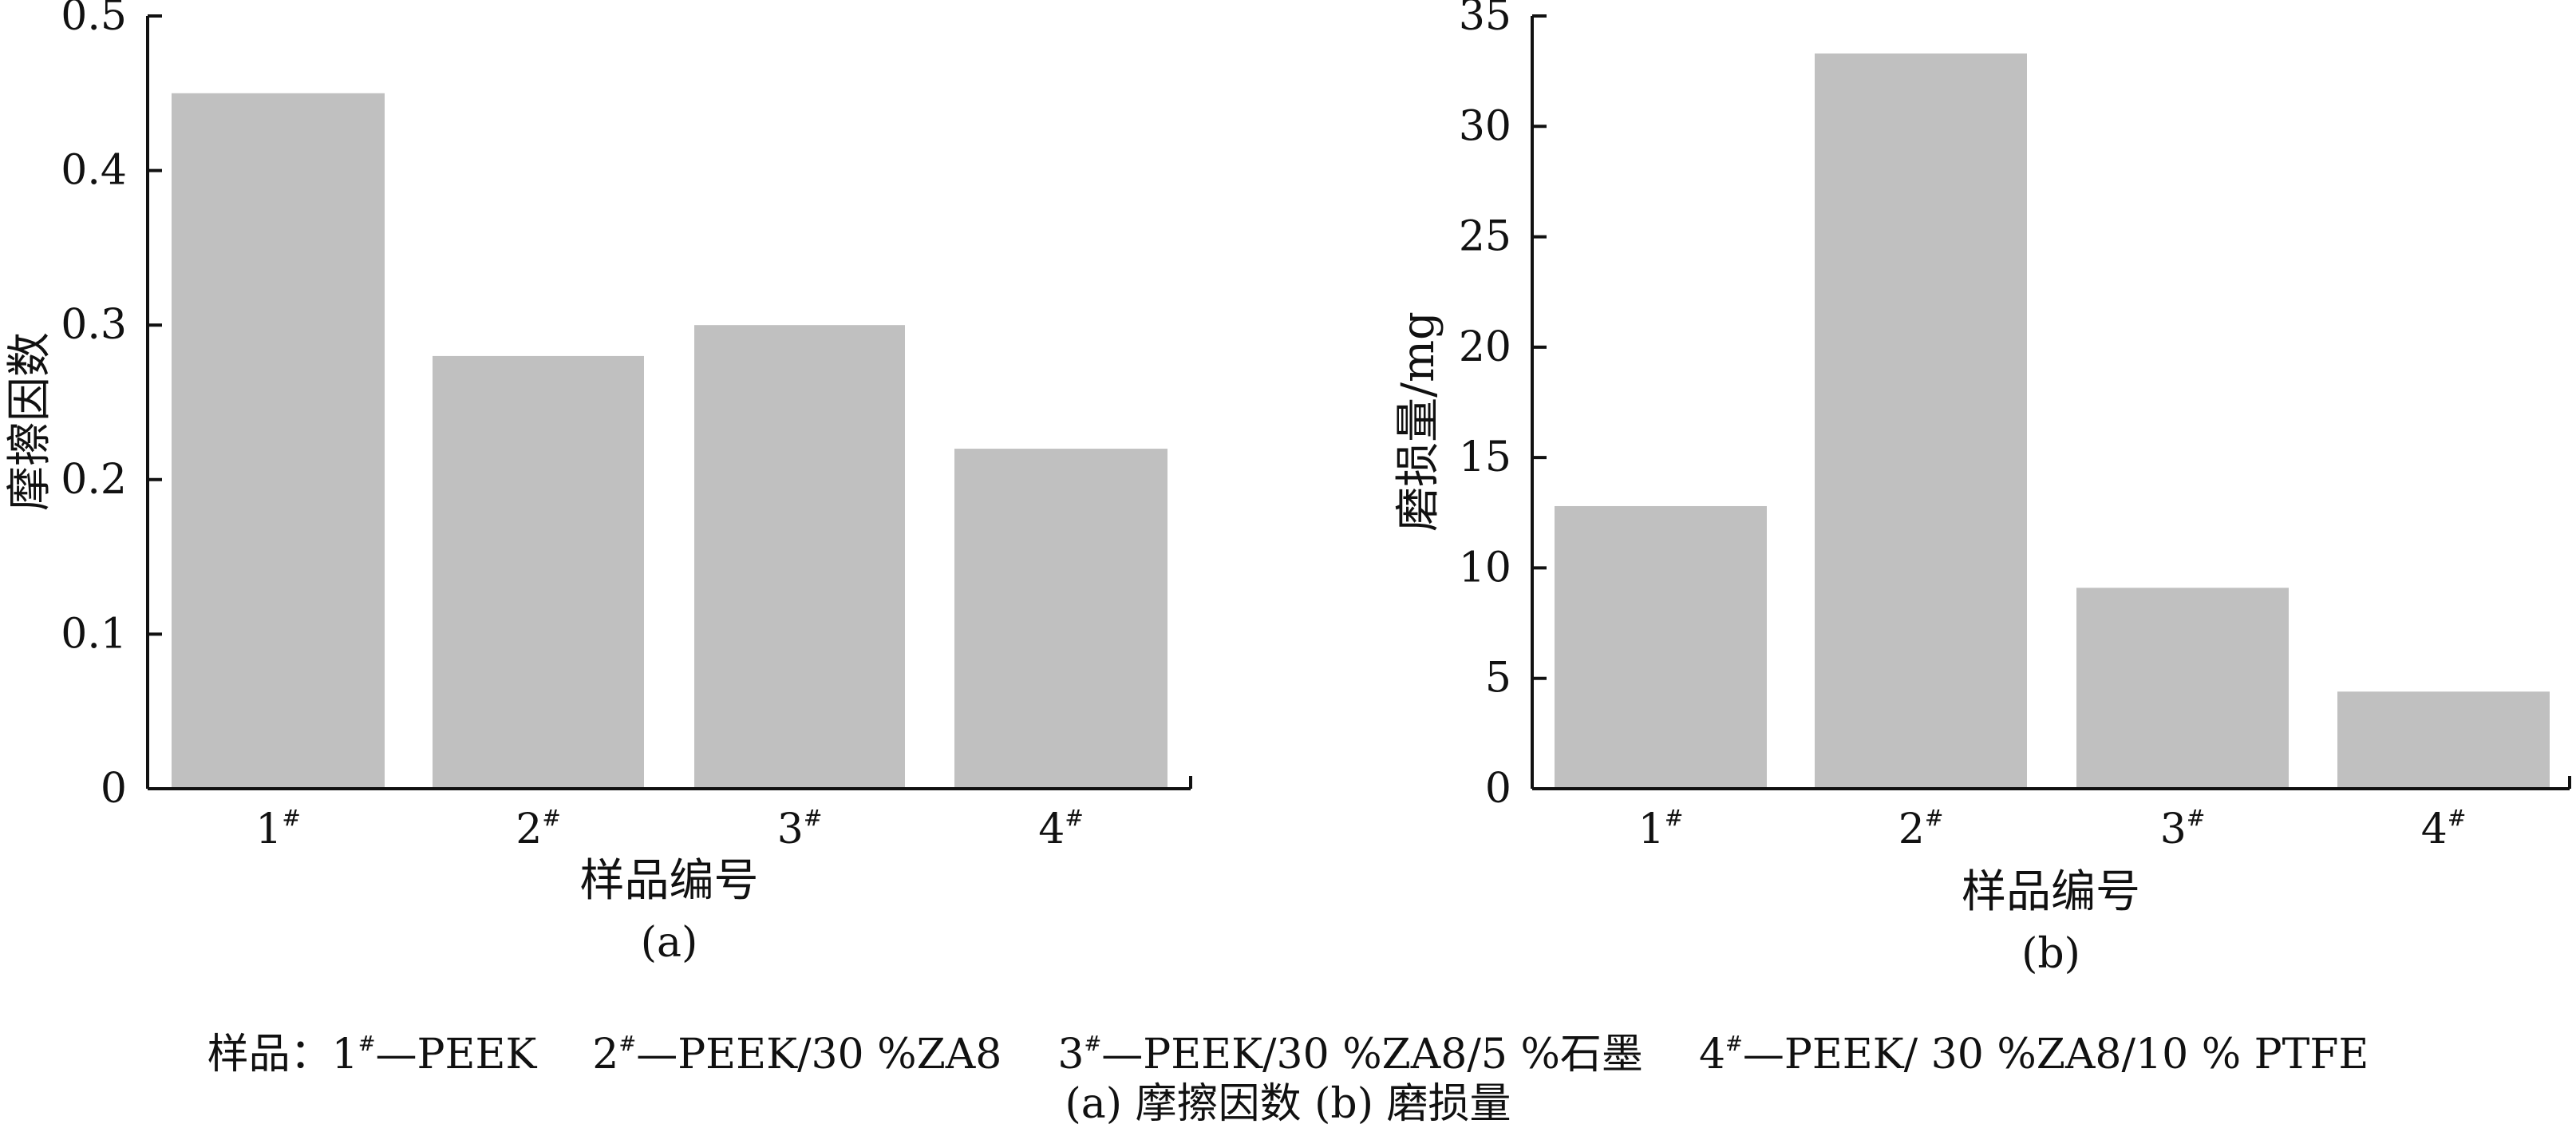 The height and width of the screenshot is (1132, 2576). Describe the element at coordinates (367, 1044) in the screenshot. I see `legend-item-1-mark: #` at that location.